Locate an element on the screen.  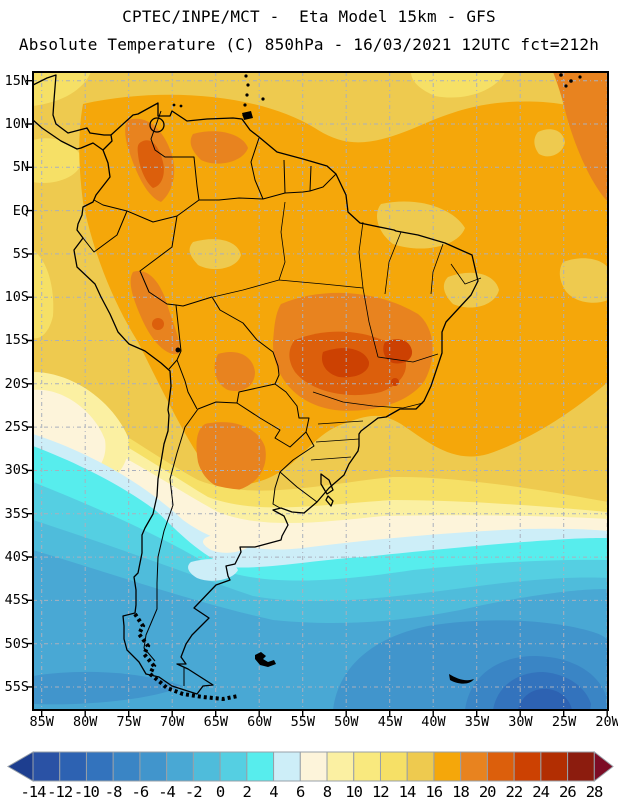
colorbar-tick-label: -2 is located at coordinates (193, 791).